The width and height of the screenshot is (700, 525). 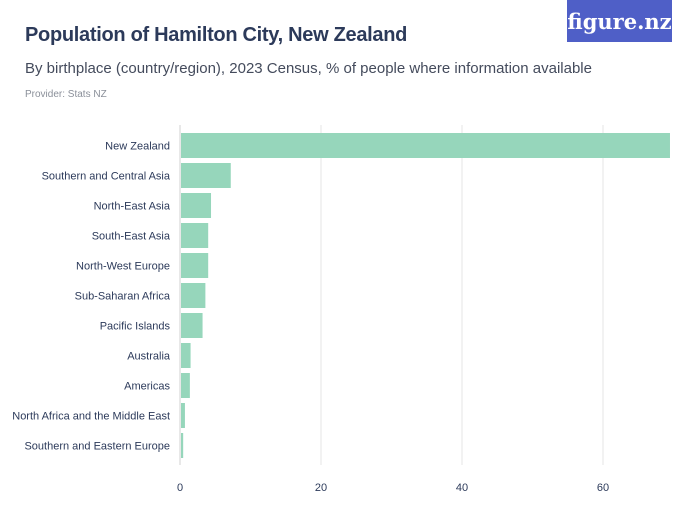 I want to click on provider-label: Provider: Stats NZ, so click(x=66, y=94).